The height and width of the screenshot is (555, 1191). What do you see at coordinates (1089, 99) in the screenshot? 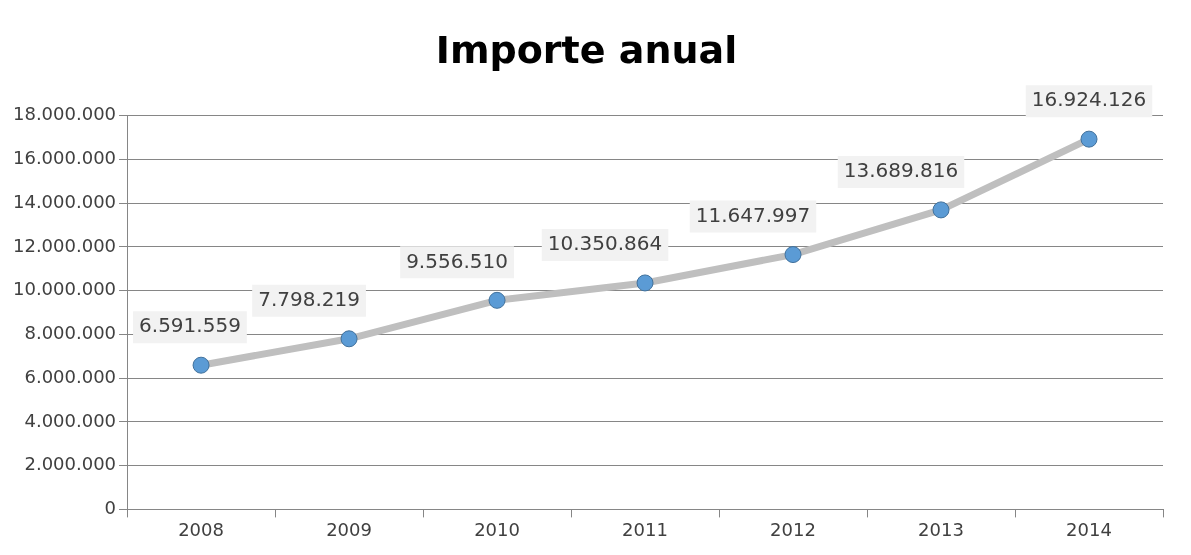
I see `data-label: 16.924.126` at bounding box center [1089, 99].